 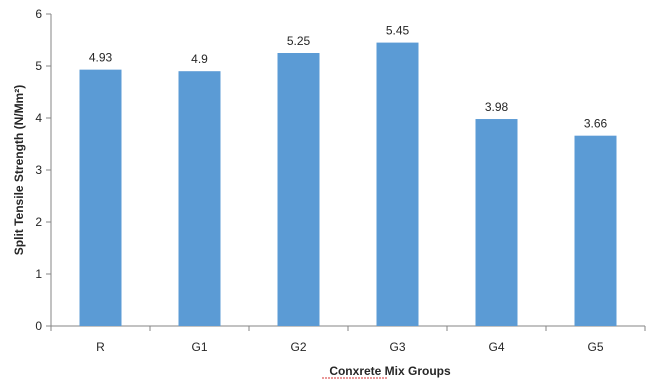 What do you see at coordinates (38, 66) in the screenshot?
I see `y-tick-label: 5` at bounding box center [38, 66].